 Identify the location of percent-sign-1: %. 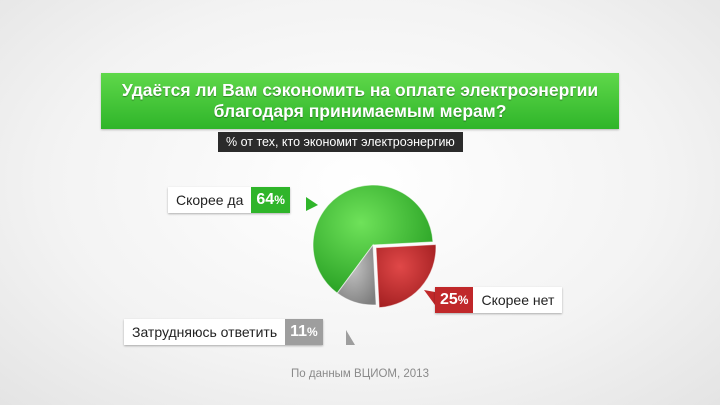
(463, 300).